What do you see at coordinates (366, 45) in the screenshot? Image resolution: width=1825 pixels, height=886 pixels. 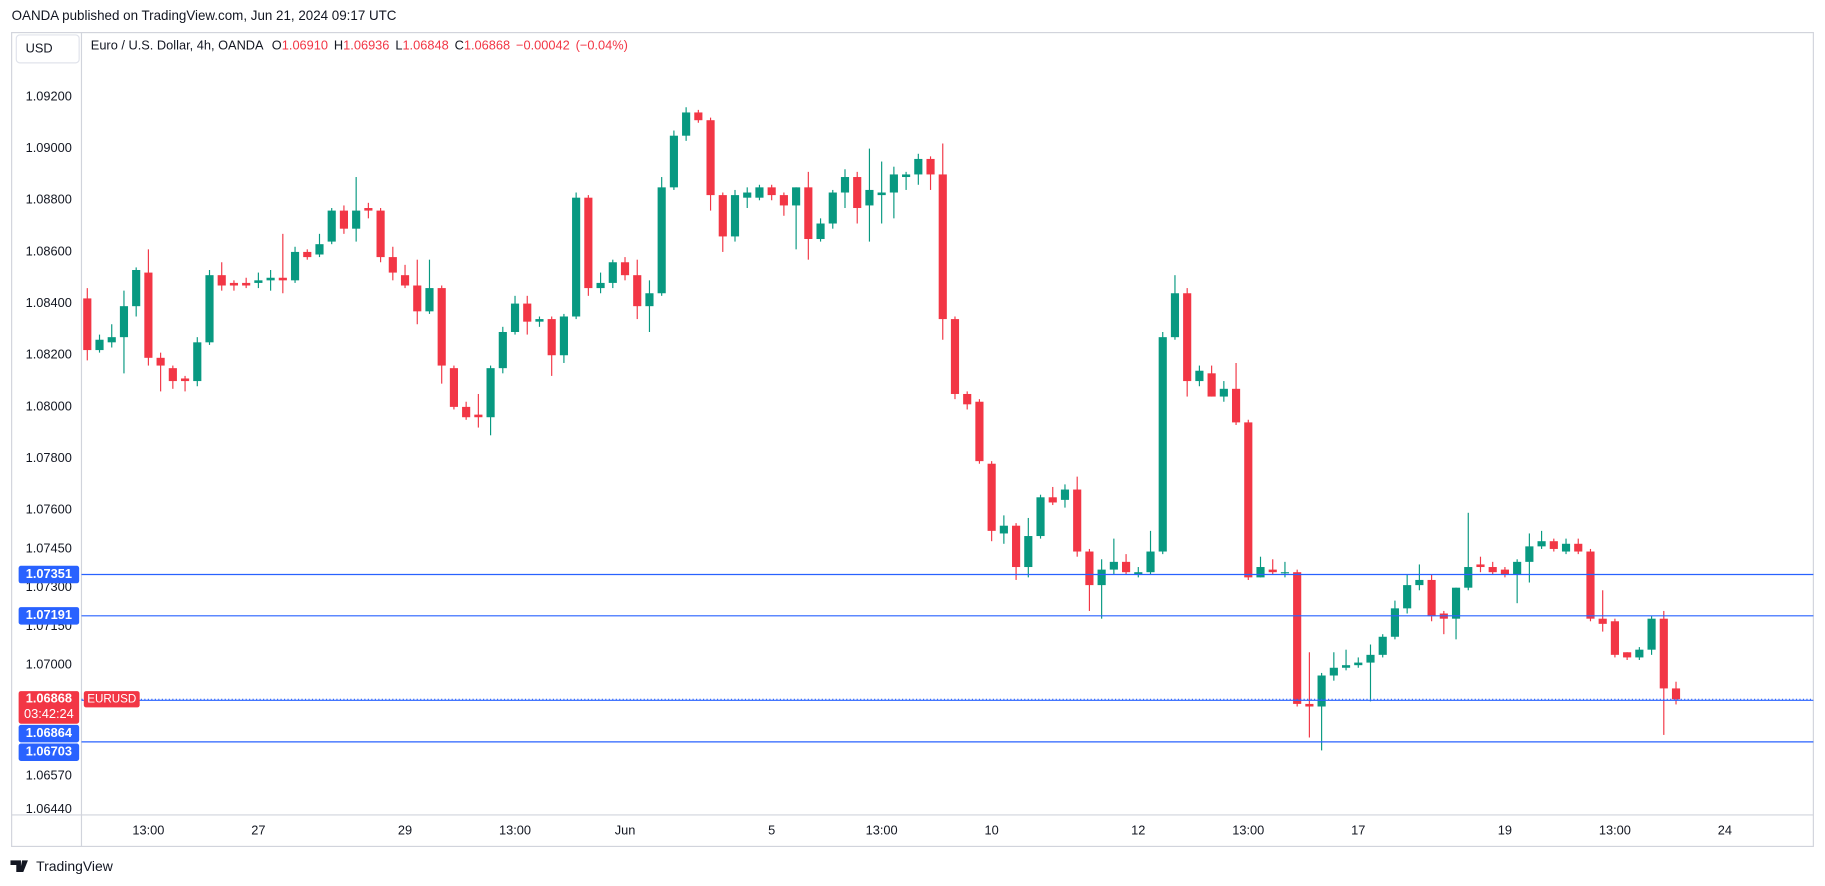 I see `legend-value: 1.06936` at bounding box center [366, 45].